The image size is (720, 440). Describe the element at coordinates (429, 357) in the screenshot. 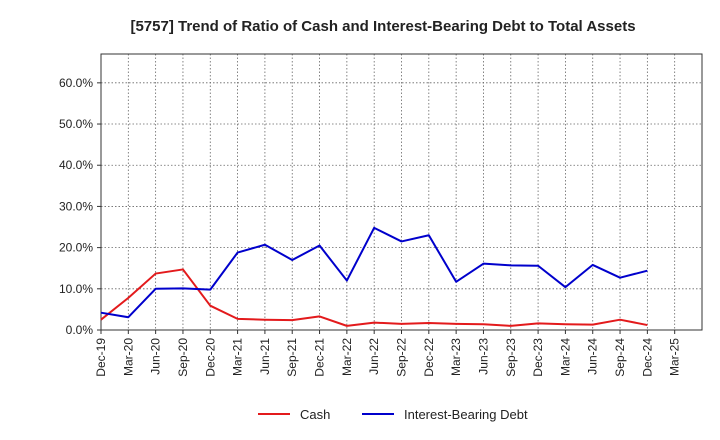

I see `x-tick-label: Dec-22` at that location.